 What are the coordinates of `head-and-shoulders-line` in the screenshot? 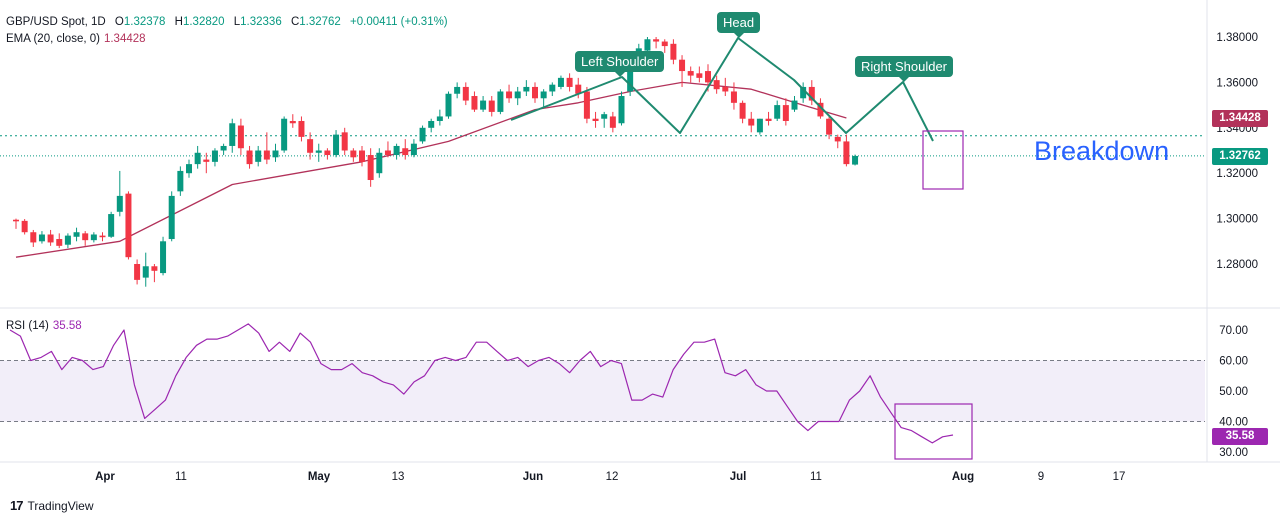 It's located at (722, 89).